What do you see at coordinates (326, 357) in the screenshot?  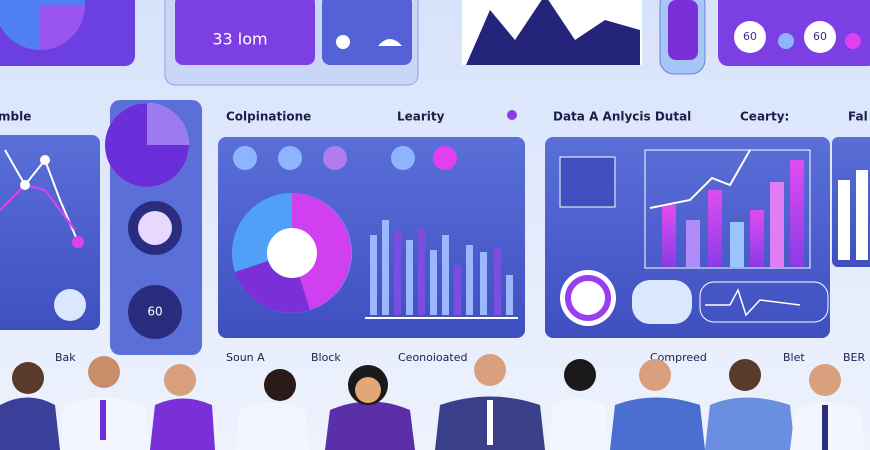 I see `person-label: Block` at bounding box center [326, 357].